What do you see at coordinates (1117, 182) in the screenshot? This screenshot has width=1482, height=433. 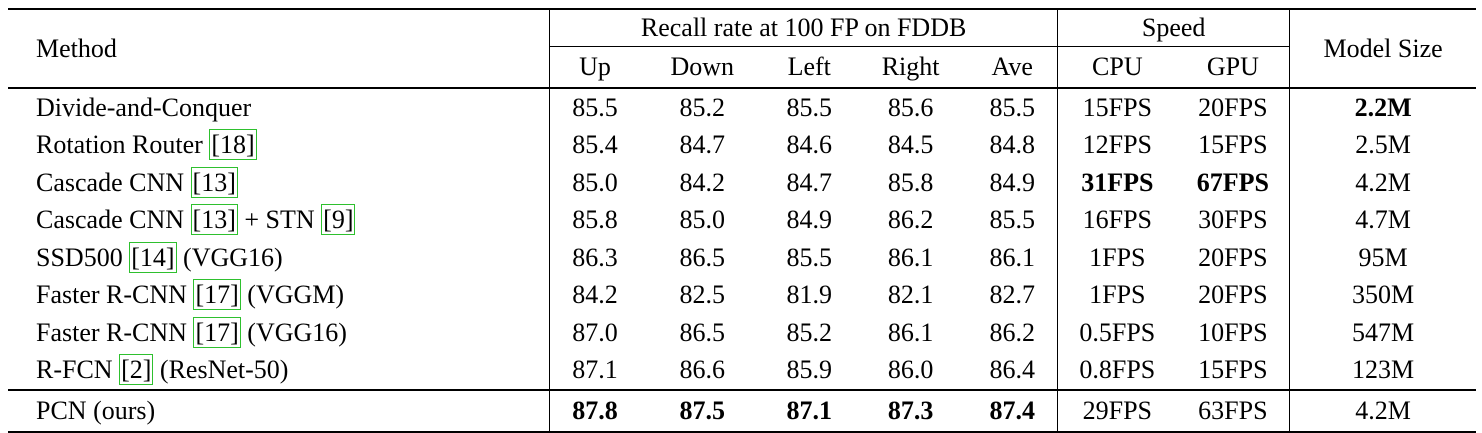 I see `cell-cpu: 31FPS` at bounding box center [1117, 182].